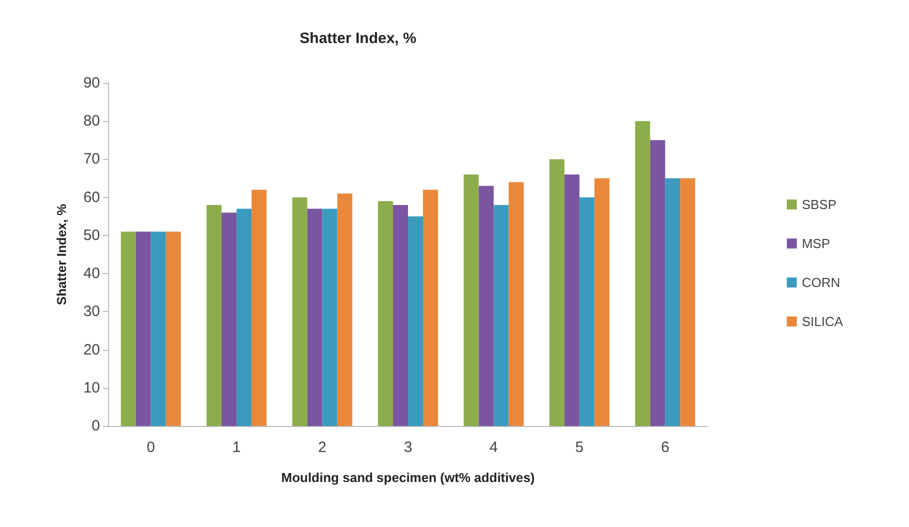 The height and width of the screenshot is (527, 909). Describe the element at coordinates (91, 159) in the screenshot. I see `y-tick-label: 70` at that location.